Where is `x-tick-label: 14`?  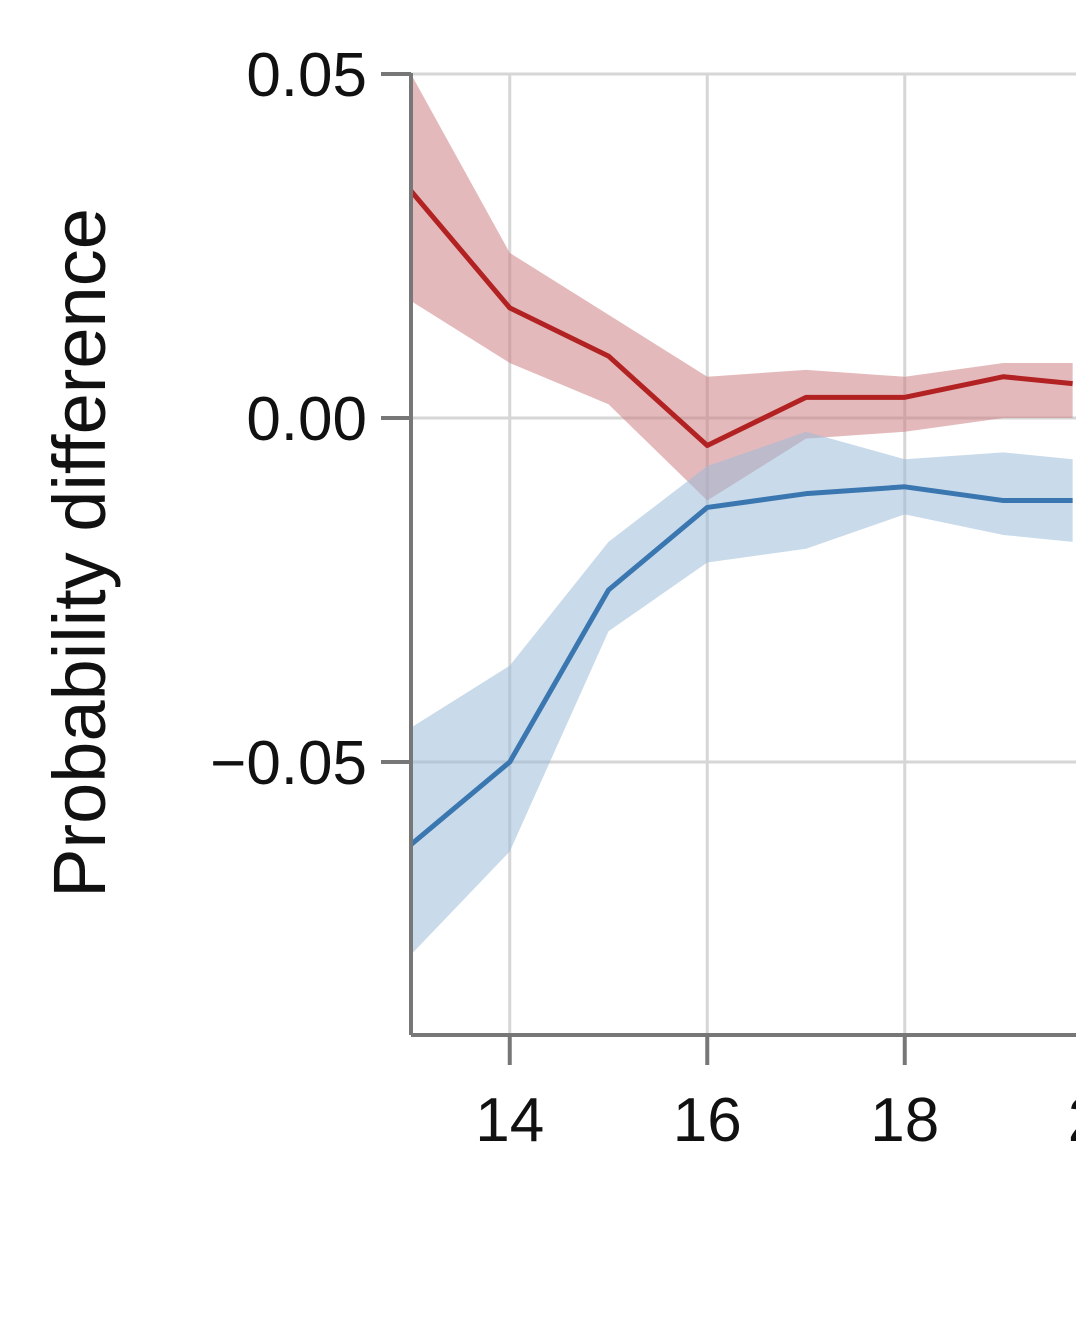
x-tick-label: 14 is located at coordinates (509, 1120).